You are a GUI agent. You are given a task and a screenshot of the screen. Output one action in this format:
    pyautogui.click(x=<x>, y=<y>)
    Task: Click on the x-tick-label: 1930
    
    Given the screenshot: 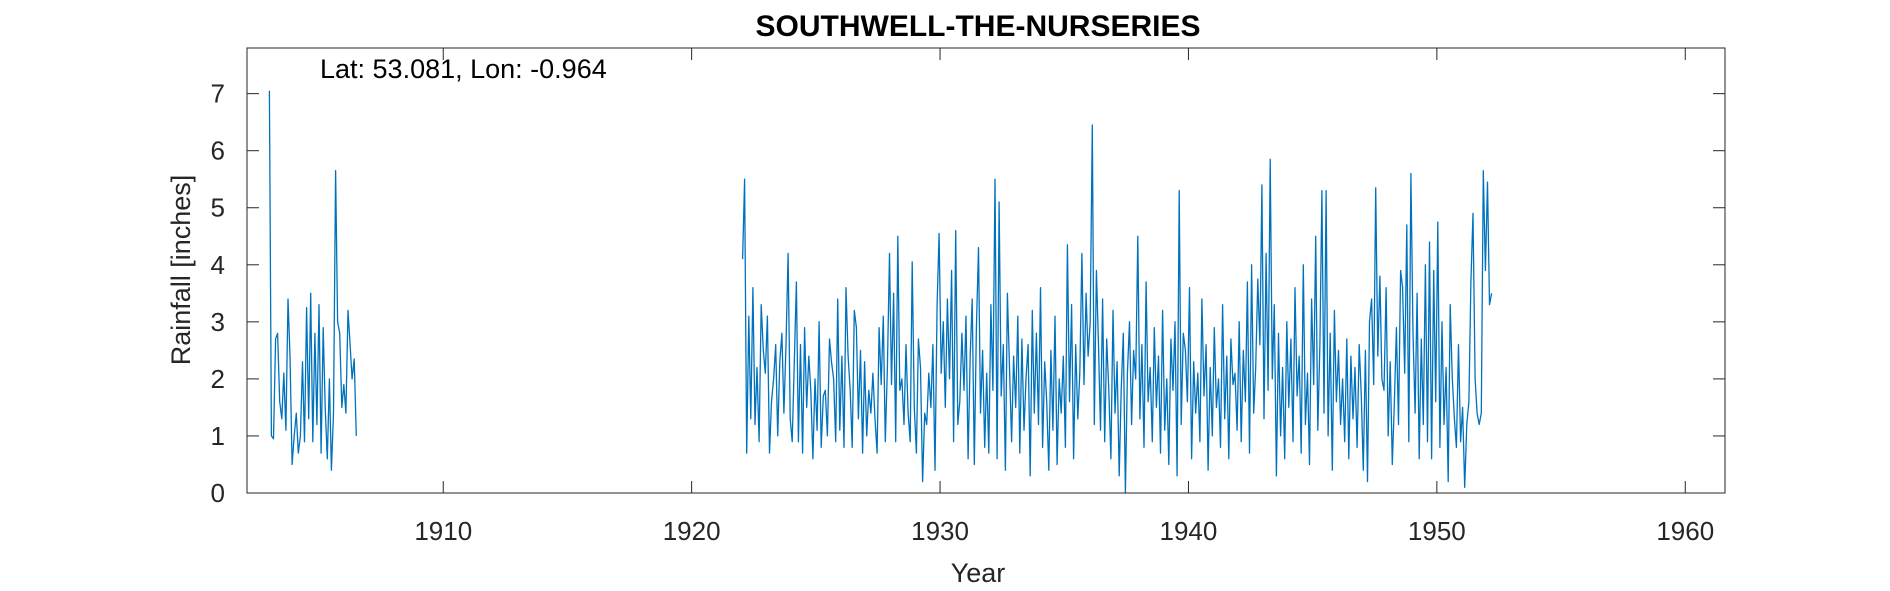 What is the action you would take?
    pyautogui.click(x=940, y=531)
    